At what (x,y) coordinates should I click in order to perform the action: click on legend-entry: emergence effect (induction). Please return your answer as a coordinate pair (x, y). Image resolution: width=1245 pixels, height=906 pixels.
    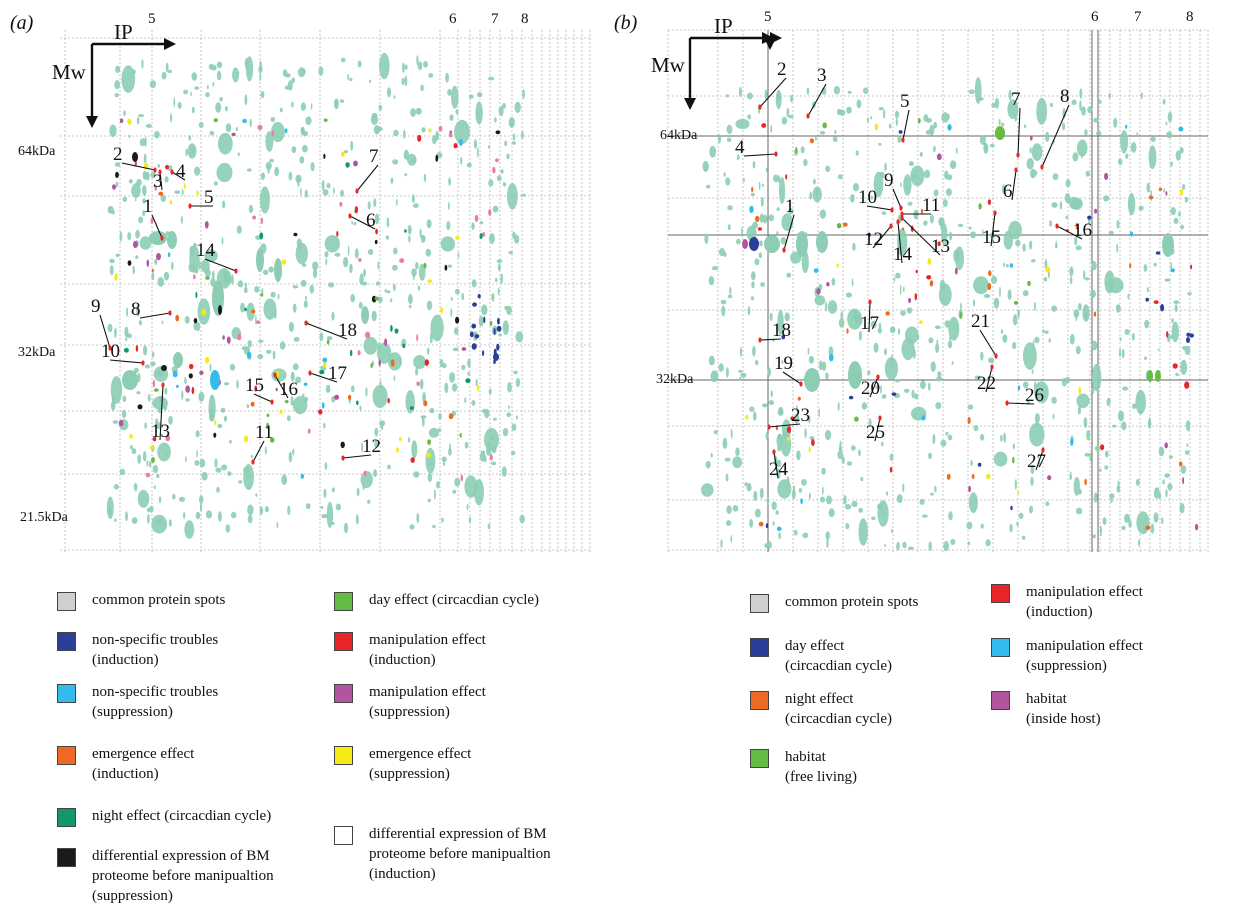
    Looking at the image, I should click on (125, 764).